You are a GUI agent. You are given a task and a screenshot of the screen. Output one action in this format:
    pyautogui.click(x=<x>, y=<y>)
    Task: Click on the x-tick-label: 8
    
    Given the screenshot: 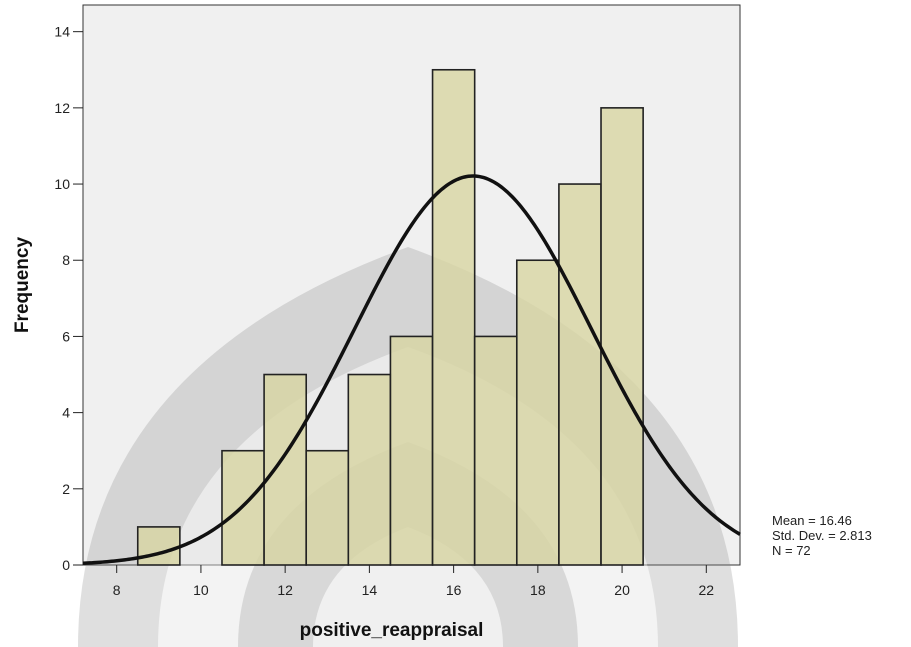 What is the action you would take?
    pyautogui.click(x=117, y=590)
    